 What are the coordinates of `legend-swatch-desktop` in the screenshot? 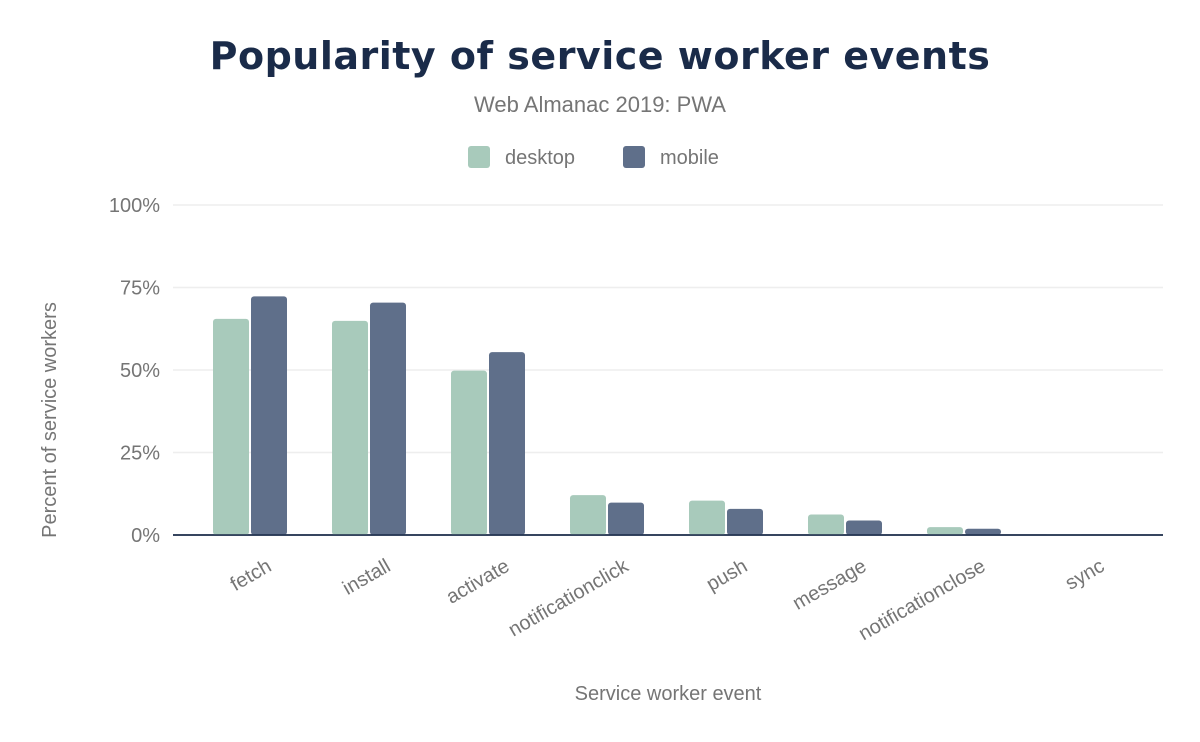 It's located at (479, 157).